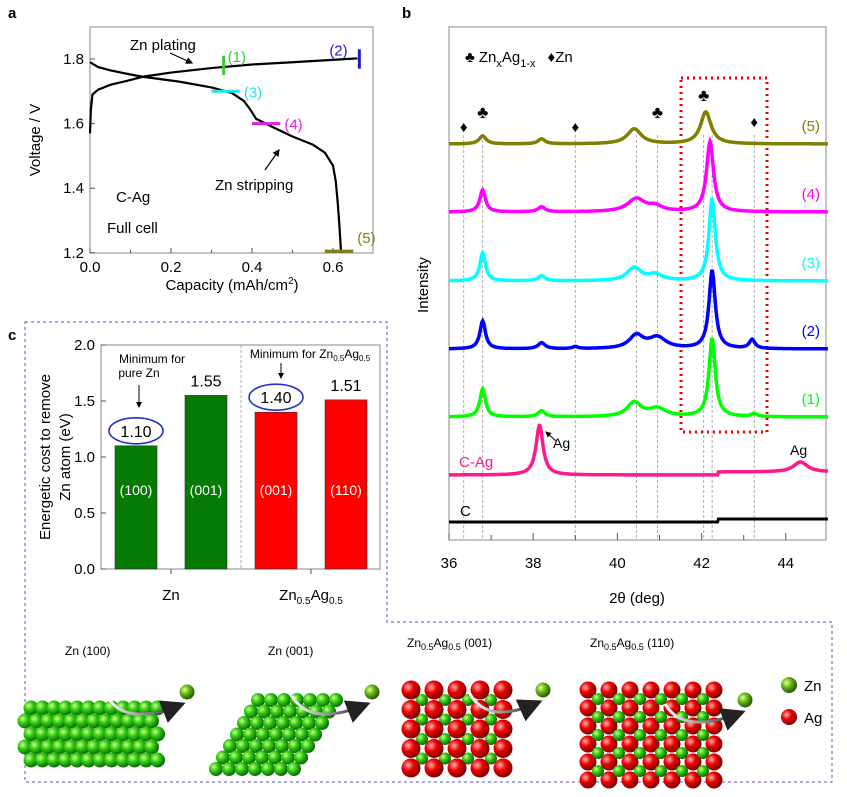 The width and height of the screenshot is (847, 797). What do you see at coordinates (73, 59) in the screenshot?
I see `y-tick-label: 1.8` at bounding box center [73, 59].